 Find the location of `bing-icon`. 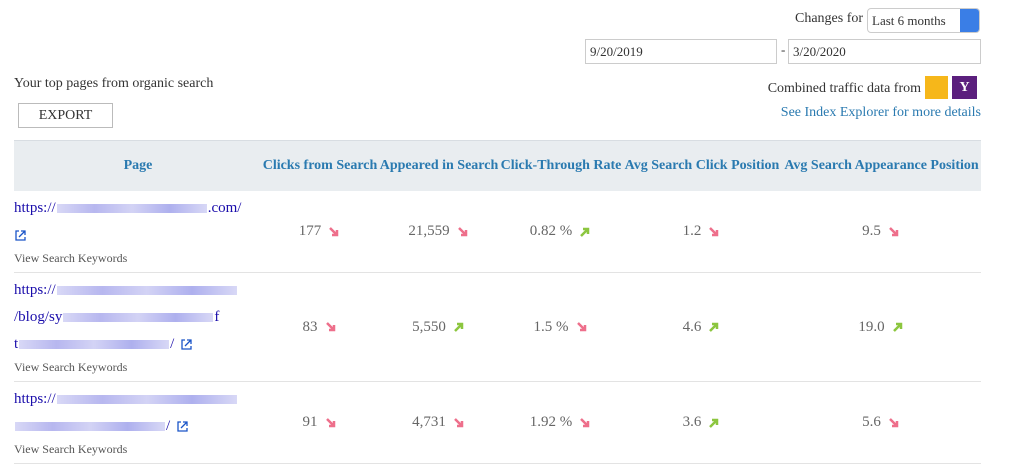

bing-icon is located at coordinates (936, 87).